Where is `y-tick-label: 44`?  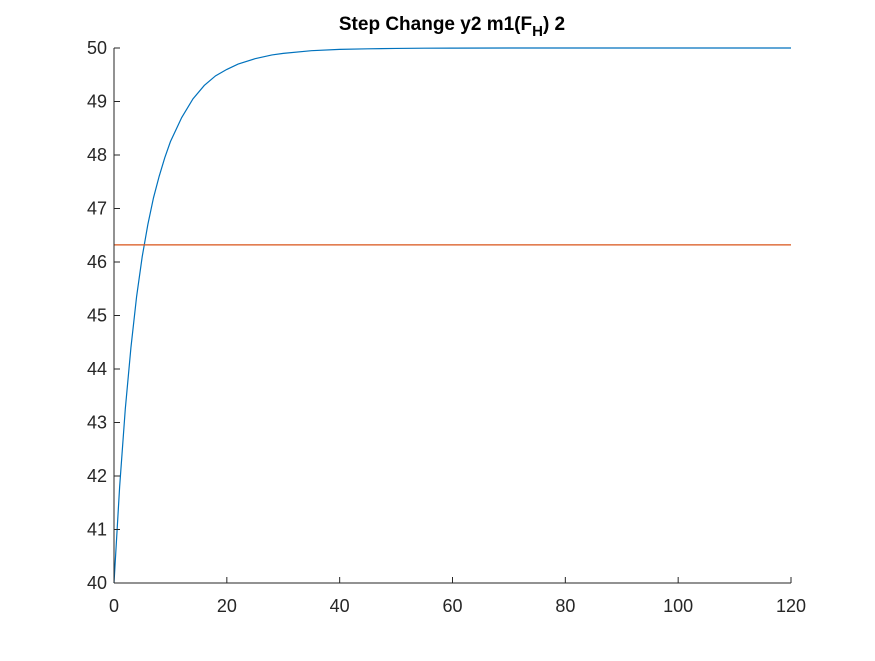
y-tick-label: 44 is located at coordinates (97, 369).